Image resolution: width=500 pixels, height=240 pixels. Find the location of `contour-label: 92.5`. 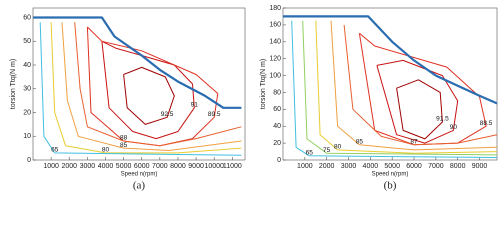

contour-label: 92.5 is located at coordinates (167, 114).